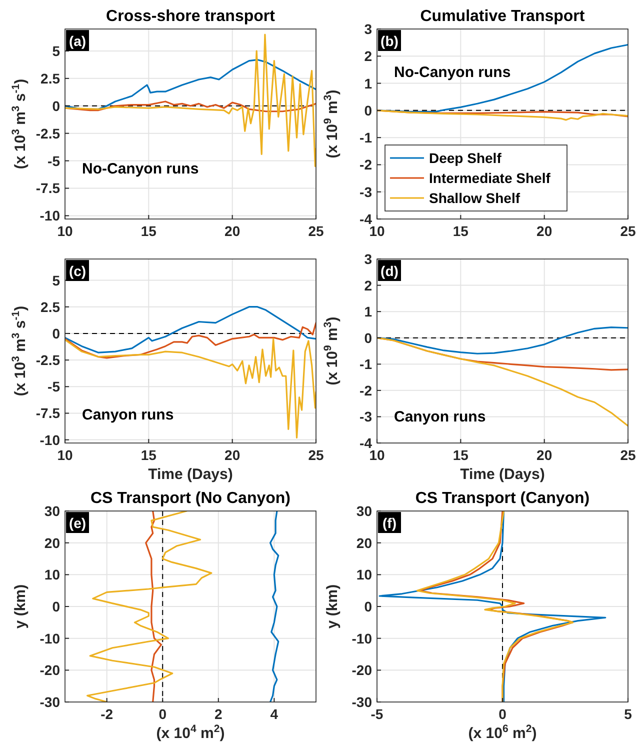 This screenshot has height=752, width=636. I want to click on legend-label: Intermediate Shelf, so click(490, 178).